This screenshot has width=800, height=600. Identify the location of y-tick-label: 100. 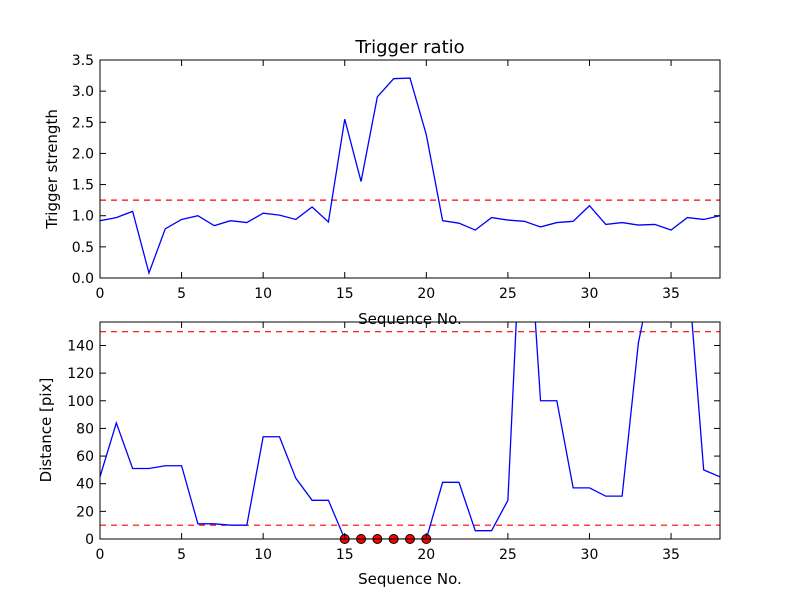
(80, 402).